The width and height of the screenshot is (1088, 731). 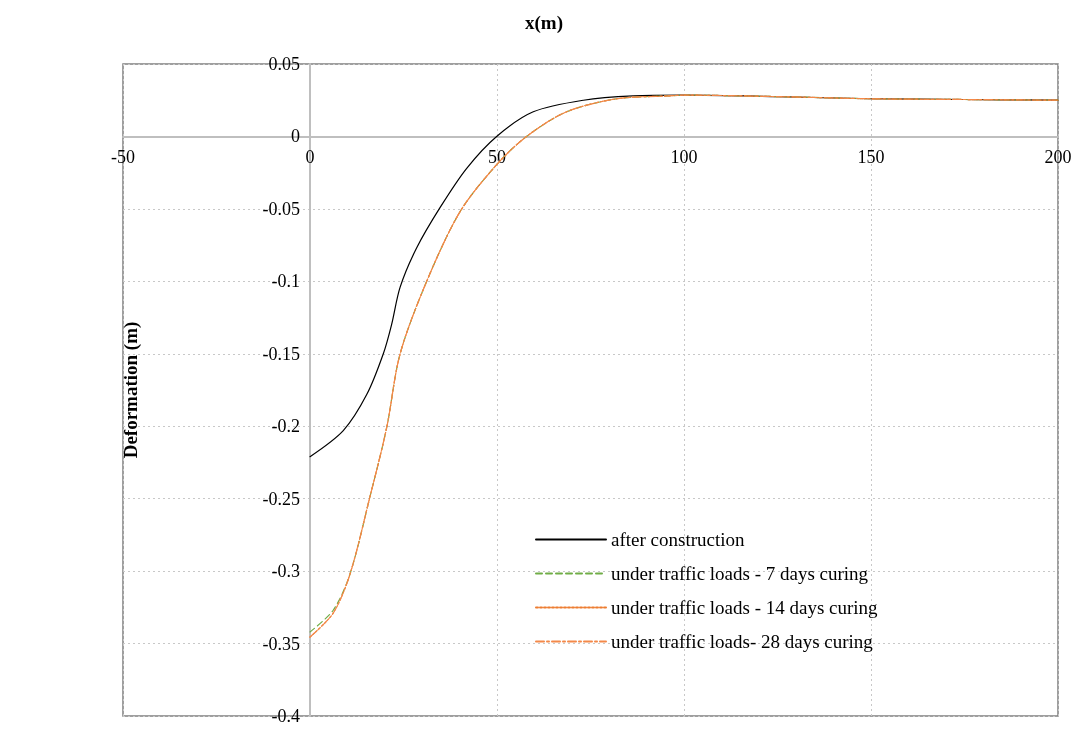 I want to click on x-tick-label: 100, so click(x=684, y=157).